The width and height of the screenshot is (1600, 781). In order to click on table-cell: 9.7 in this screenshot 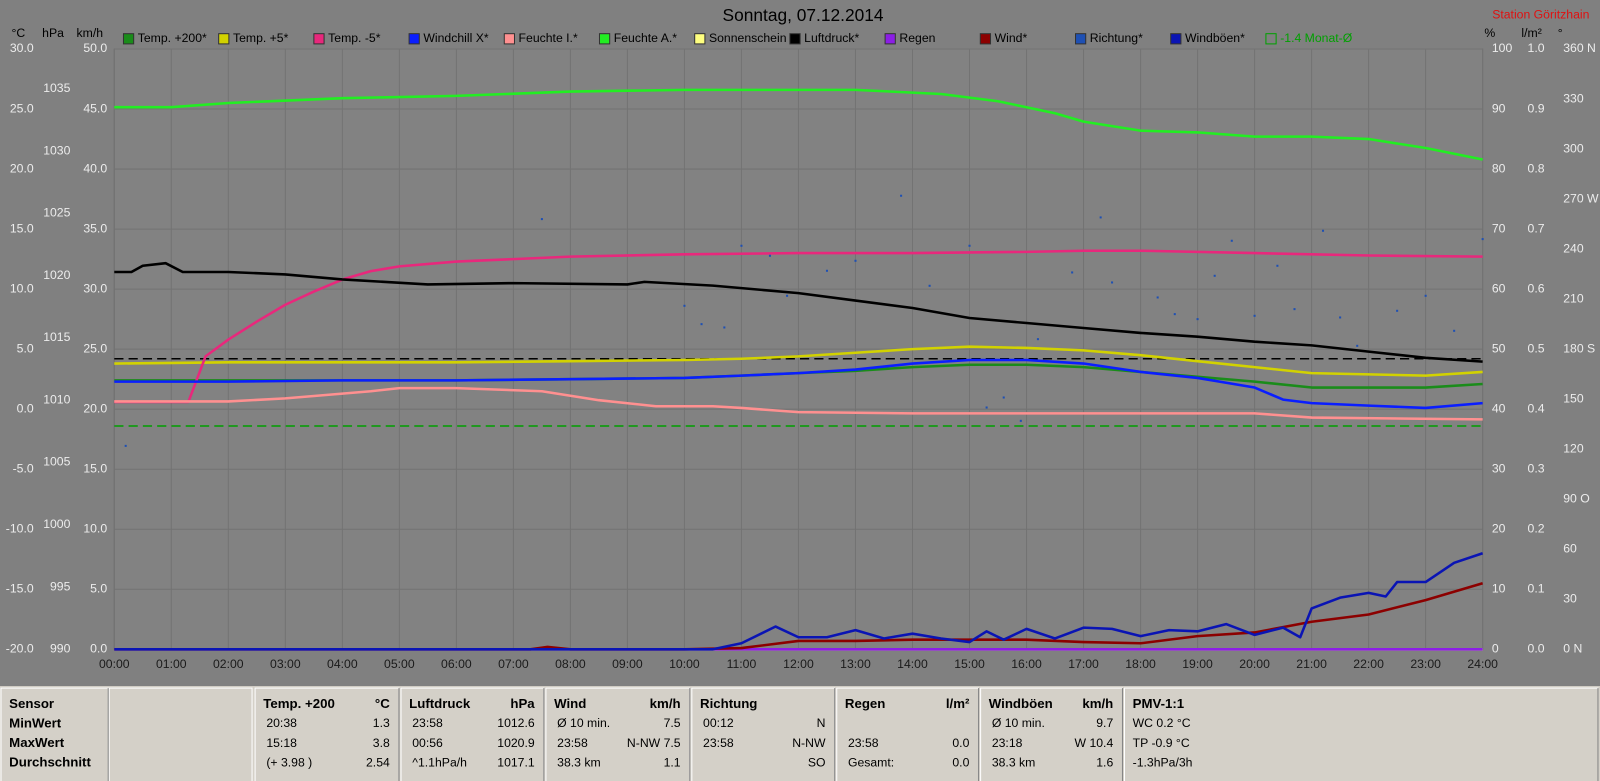, I will do `click(1104, 723)`.